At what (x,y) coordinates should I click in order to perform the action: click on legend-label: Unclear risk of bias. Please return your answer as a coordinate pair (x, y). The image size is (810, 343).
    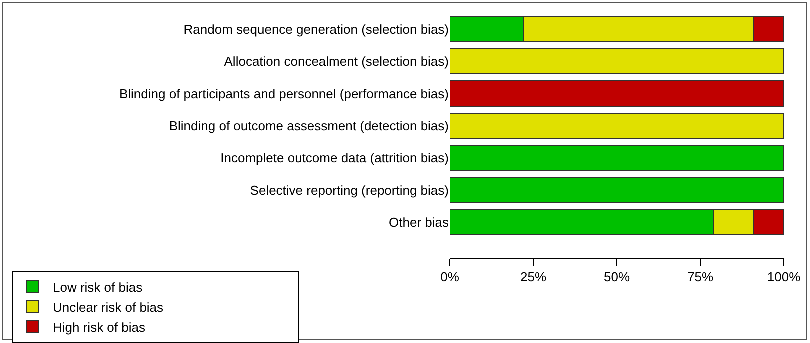
    Looking at the image, I should click on (108, 307).